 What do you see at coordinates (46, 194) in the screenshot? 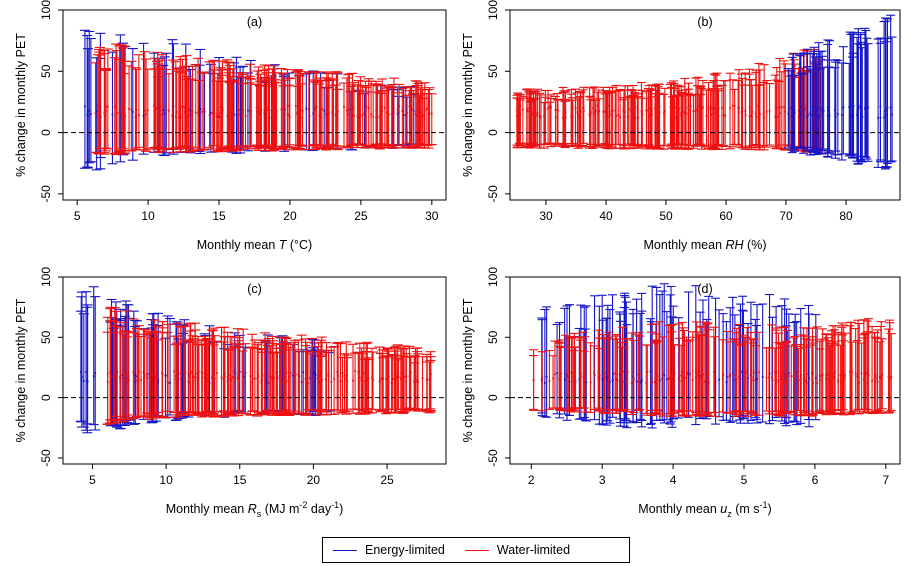
I see `y-tick-label: -50` at bounding box center [46, 194].